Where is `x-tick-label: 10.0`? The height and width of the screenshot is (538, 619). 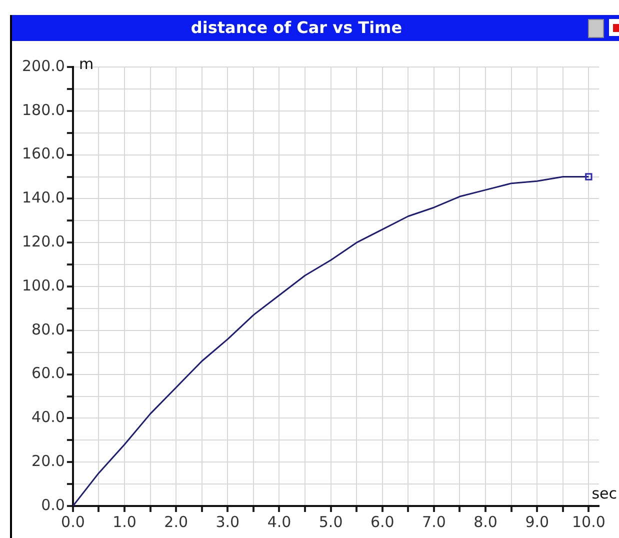 x-tick-label: 10.0 is located at coordinates (589, 521).